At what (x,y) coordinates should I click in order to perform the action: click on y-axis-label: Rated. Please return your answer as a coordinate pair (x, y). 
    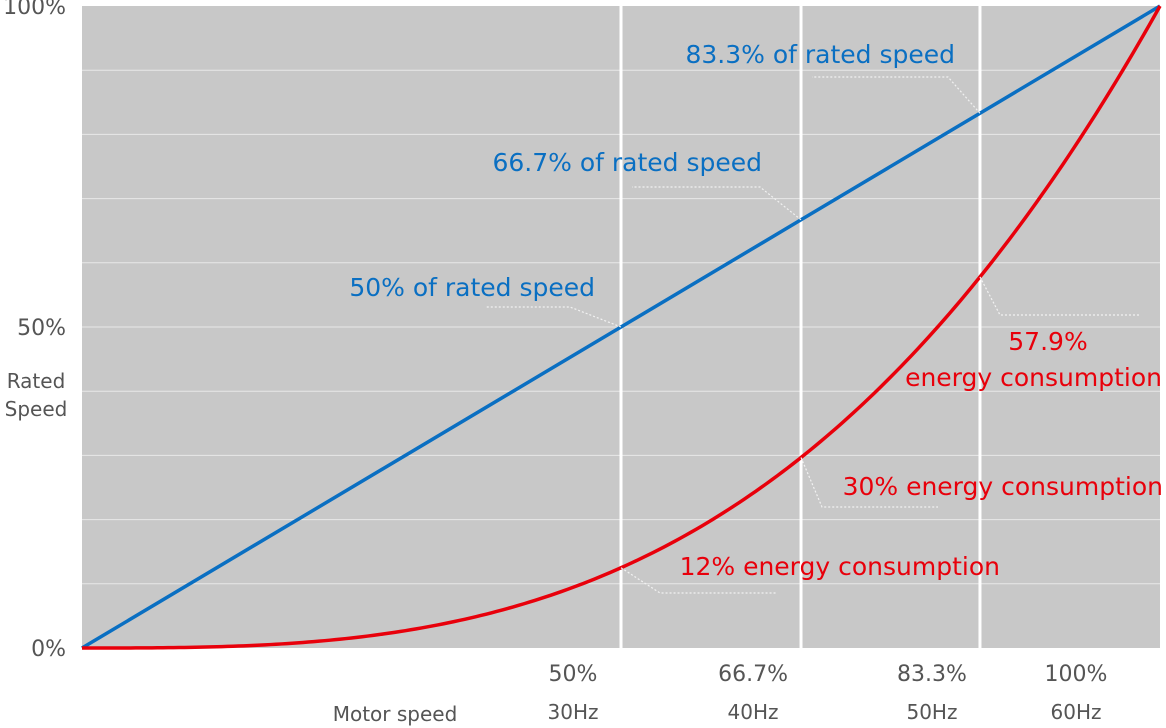
    Looking at the image, I should click on (36, 381).